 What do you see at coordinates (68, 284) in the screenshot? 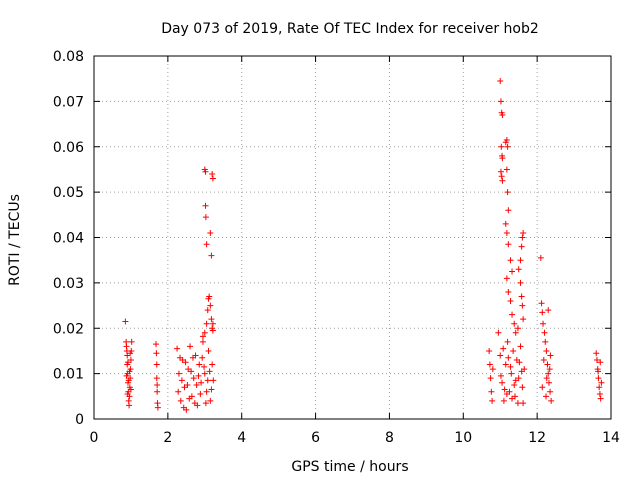
I see `y-tick-label: 0.03` at bounding box center [68, 284].